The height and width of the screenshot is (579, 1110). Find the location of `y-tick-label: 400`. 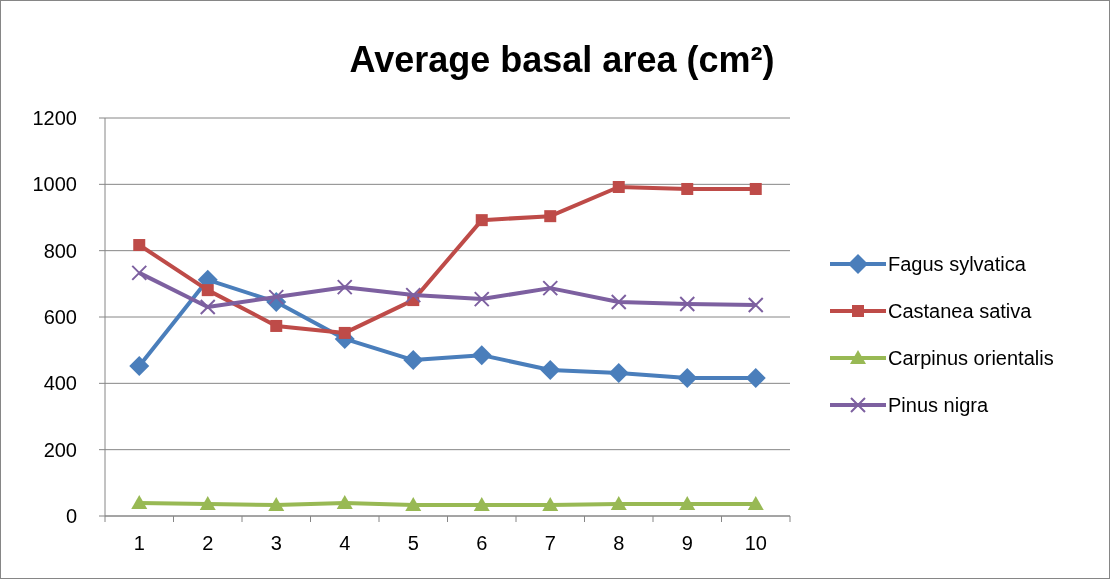

y-tick-label: 400 is located at coordinates (60, 383).